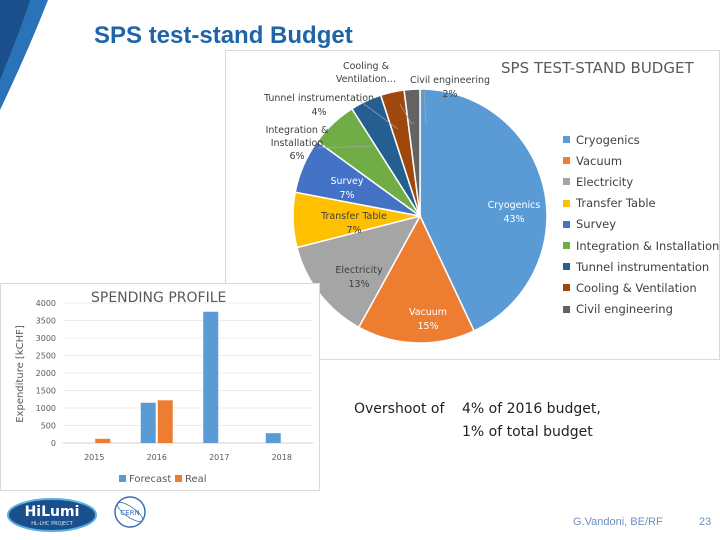 This screenshot has width=720, height=540. I want to click on legend-swatch-forecast, so click(122, 478).